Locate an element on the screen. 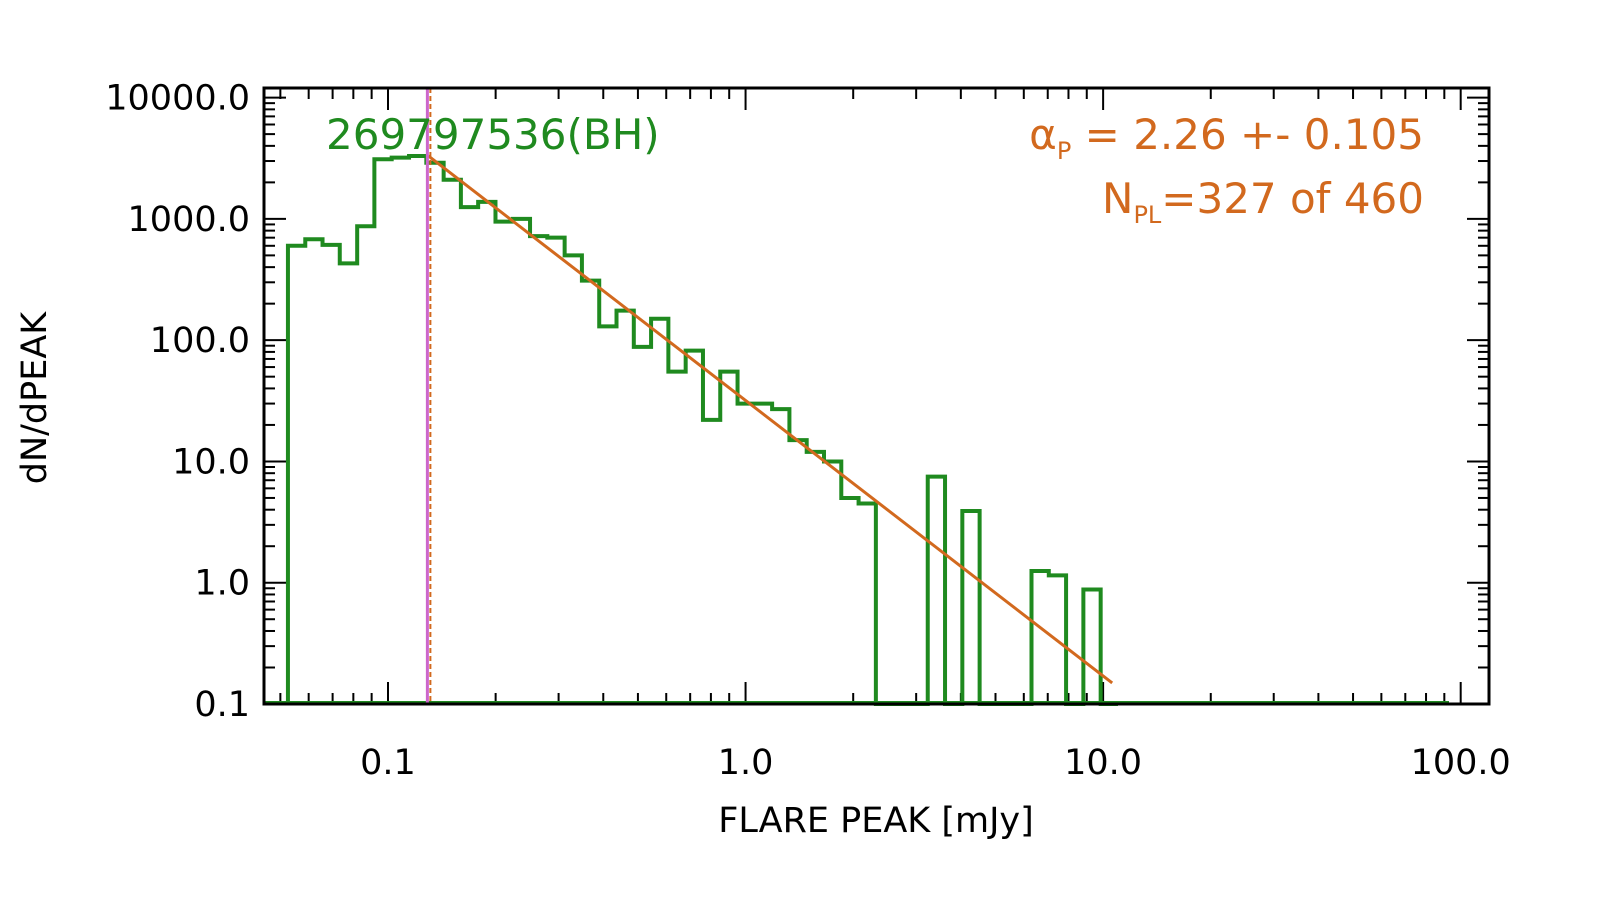 The width and height of the screenshot is (1600, 900). x-tick-label: 0.1 is located at coordinates (388, 763).